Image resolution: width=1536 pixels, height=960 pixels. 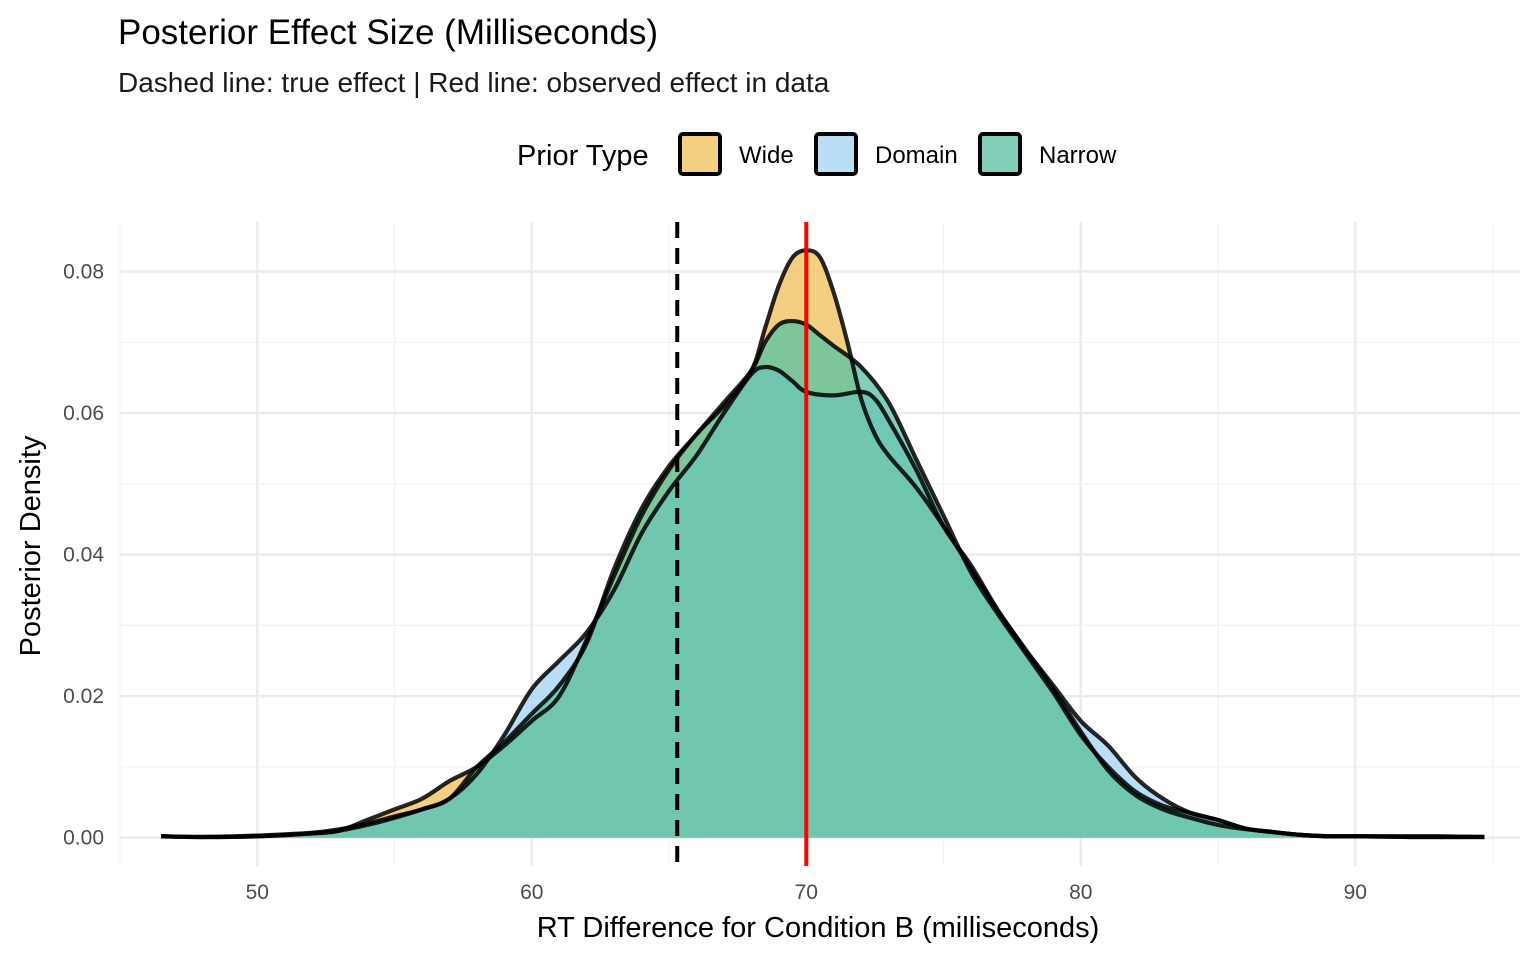 I want to click on x-tick-label: 70, so click(x=806, y=892).